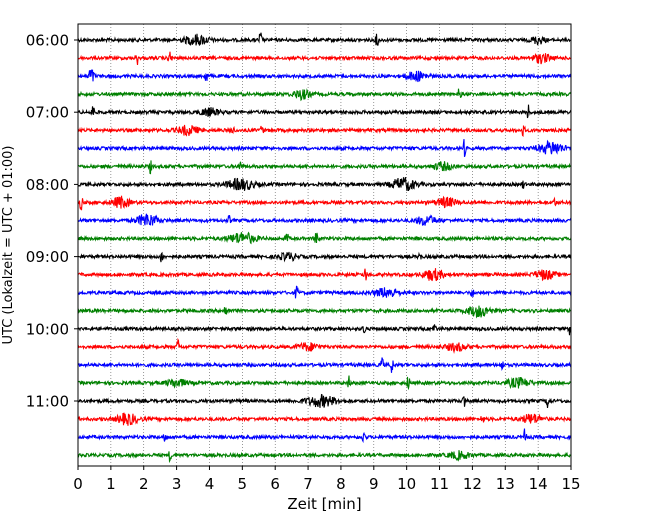 The height and width of the screenshot is (520, 650). What do you see at coordinates (308, 484) in the screenshot?
I see `x-tick-label: 7` at bounding box center [308, 484].